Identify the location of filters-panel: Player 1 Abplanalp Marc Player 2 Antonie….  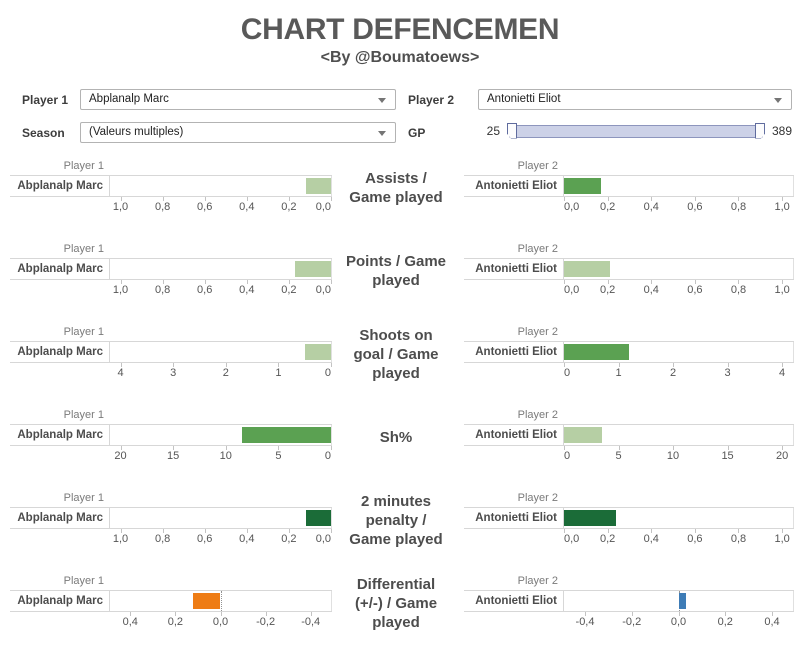
(400, 116).